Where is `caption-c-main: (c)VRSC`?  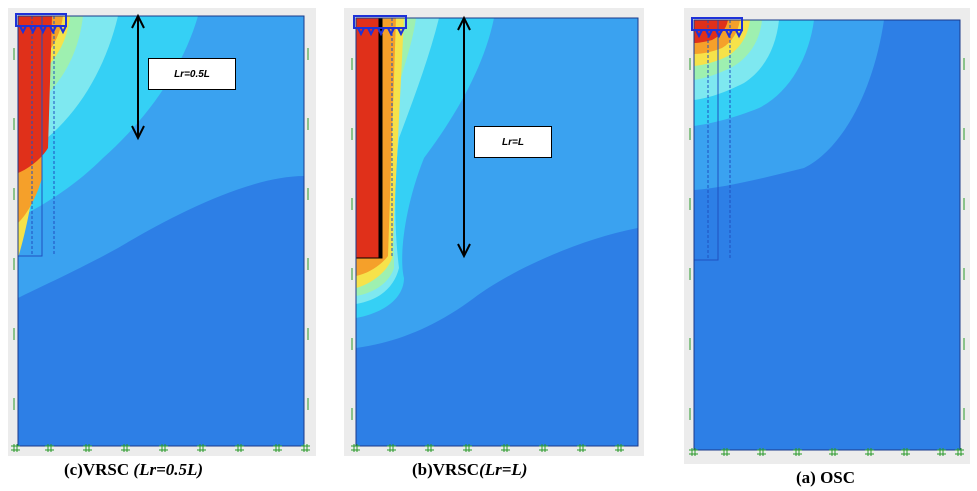 caption-c-main: (c)VRSC is located at coordinates (99, 469).